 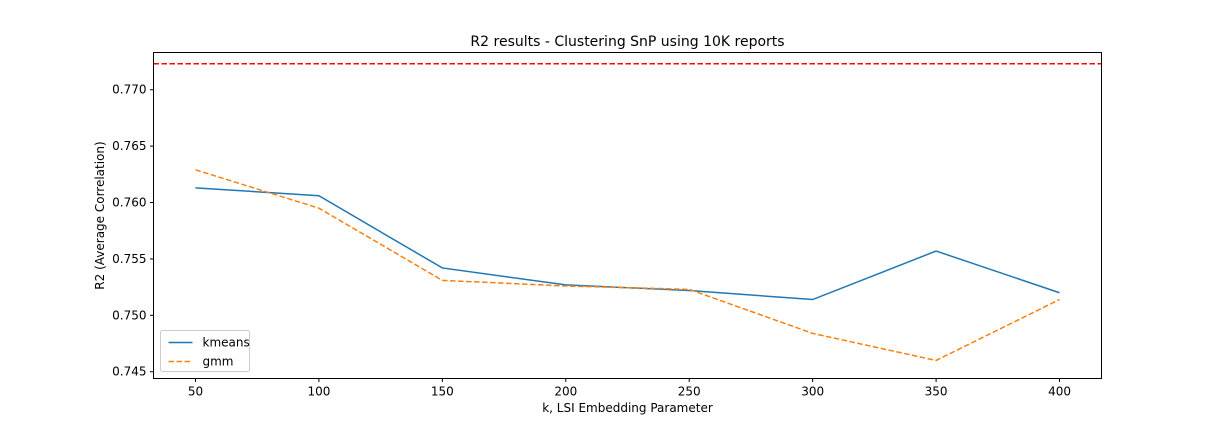 I want to click on x-tick-label: 150, so click(x=442, y=392).